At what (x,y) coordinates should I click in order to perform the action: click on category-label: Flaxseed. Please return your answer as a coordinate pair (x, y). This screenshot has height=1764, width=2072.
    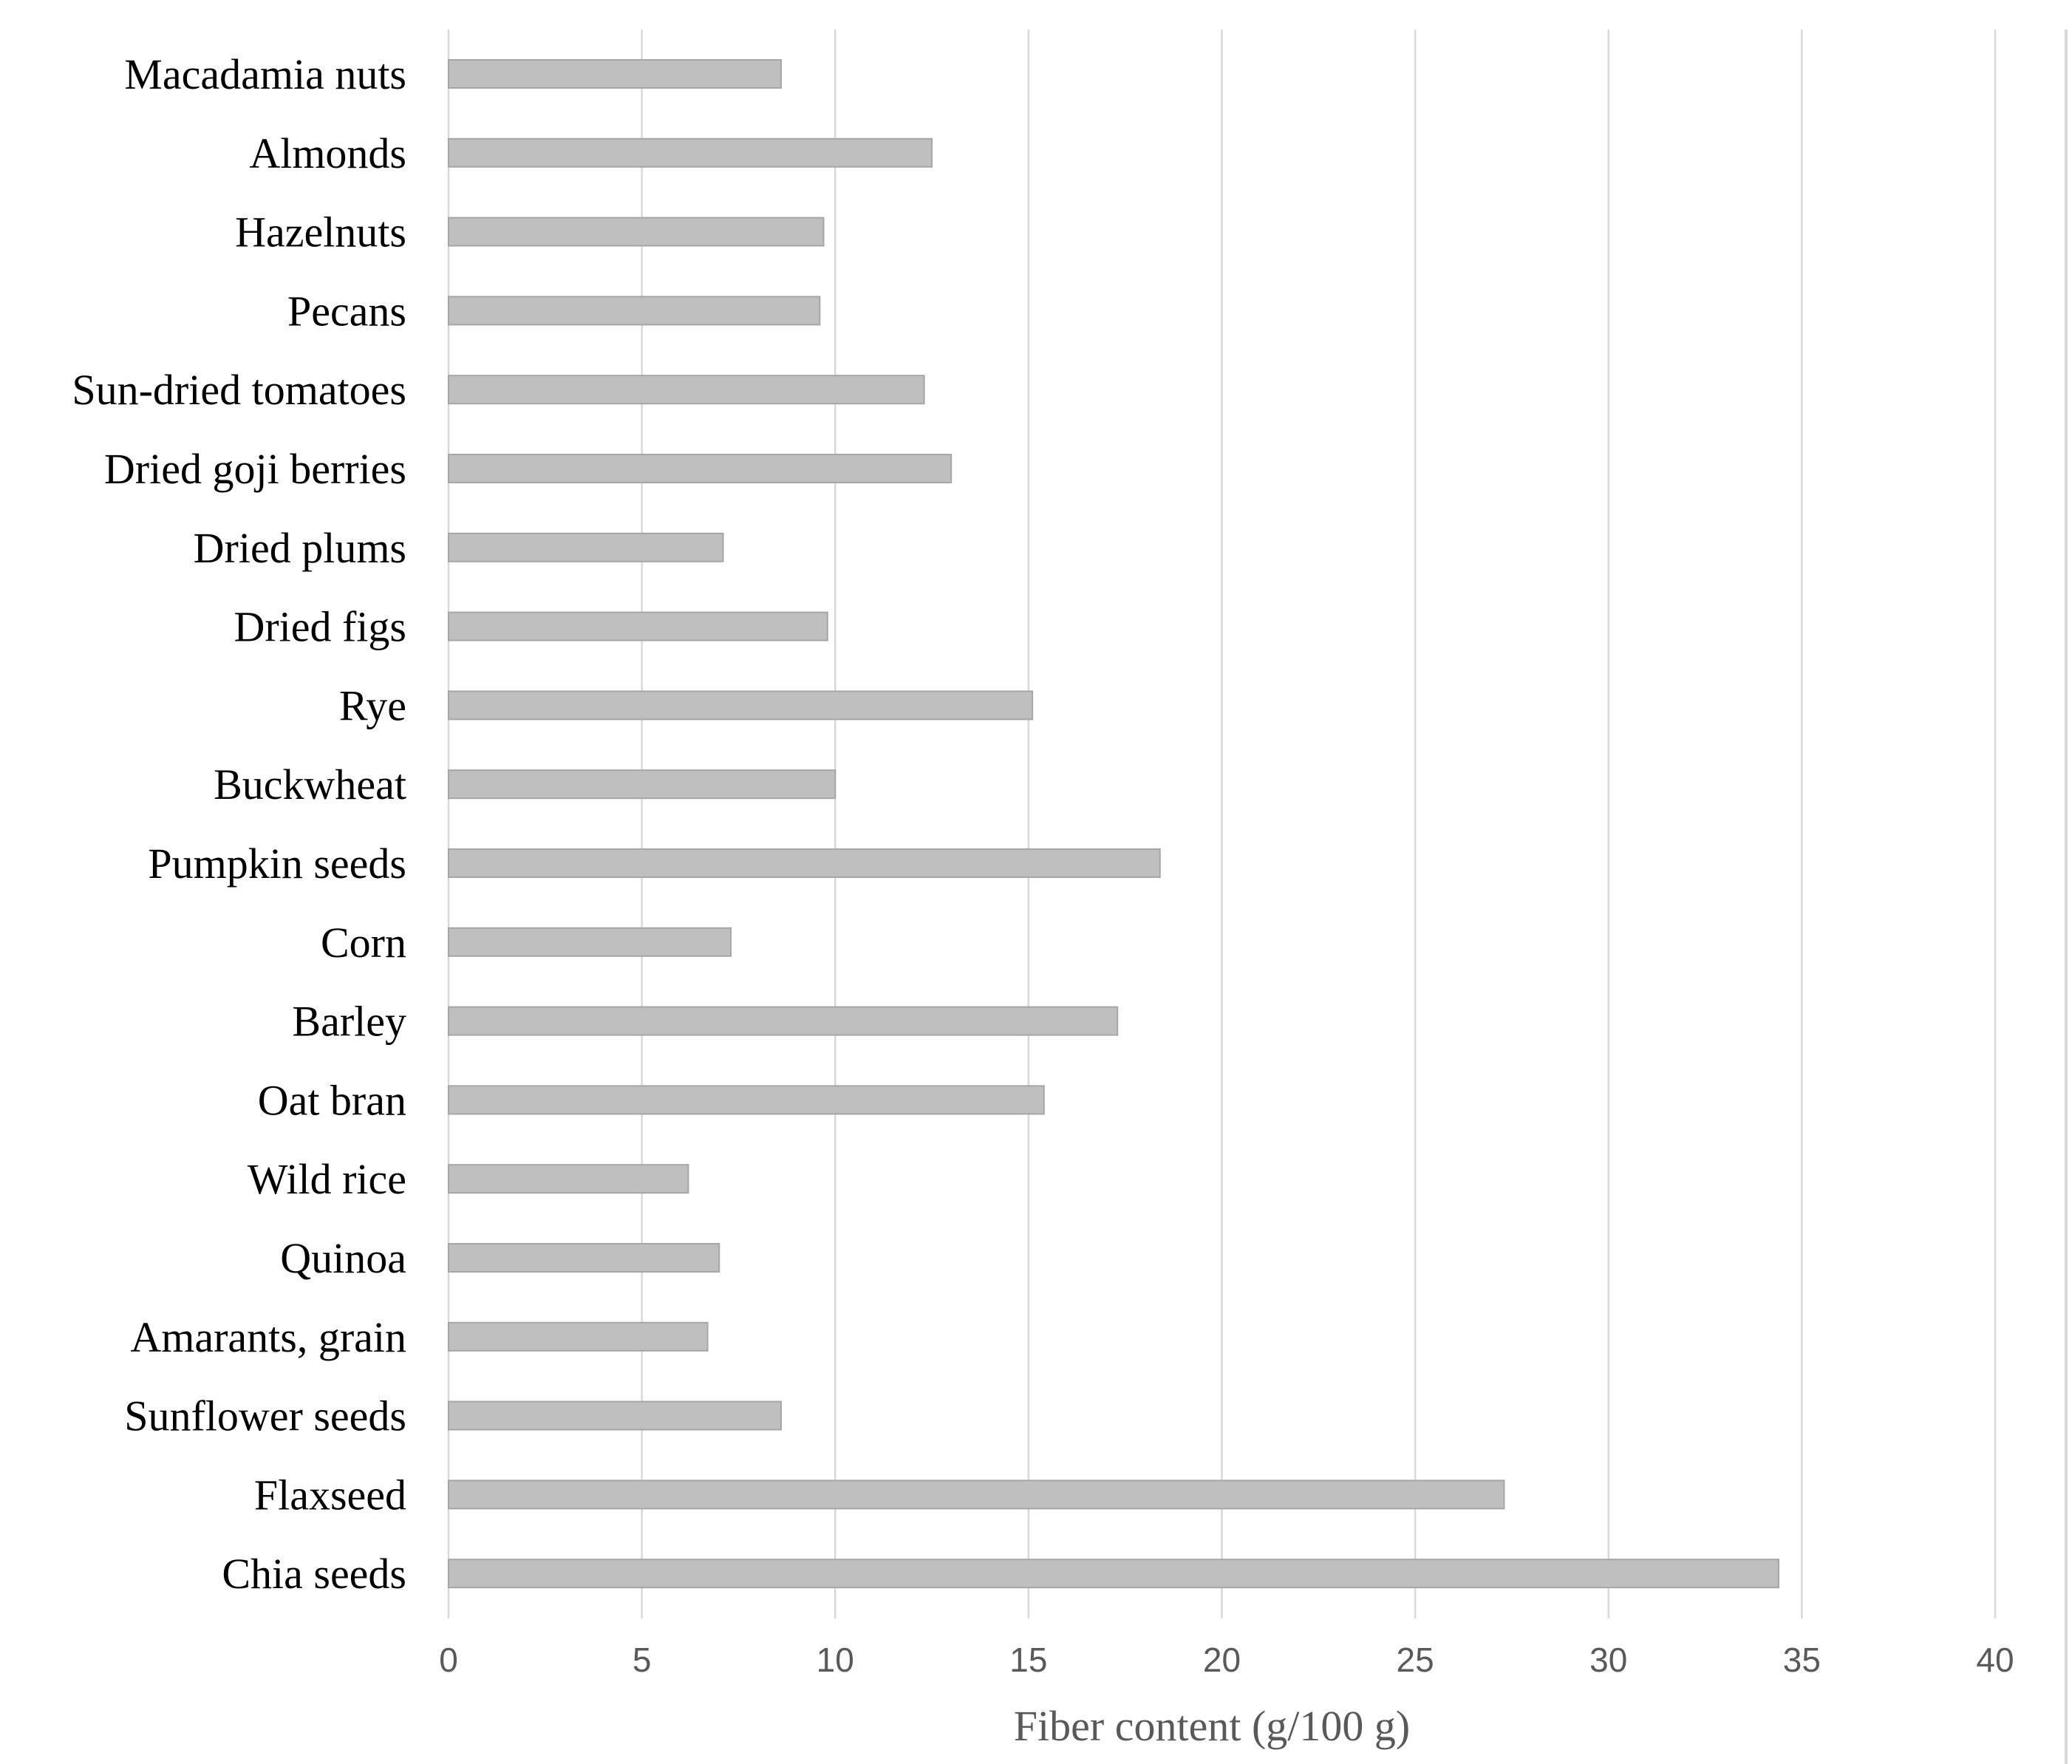
    Looking at the image, I should click on (330, 1495).